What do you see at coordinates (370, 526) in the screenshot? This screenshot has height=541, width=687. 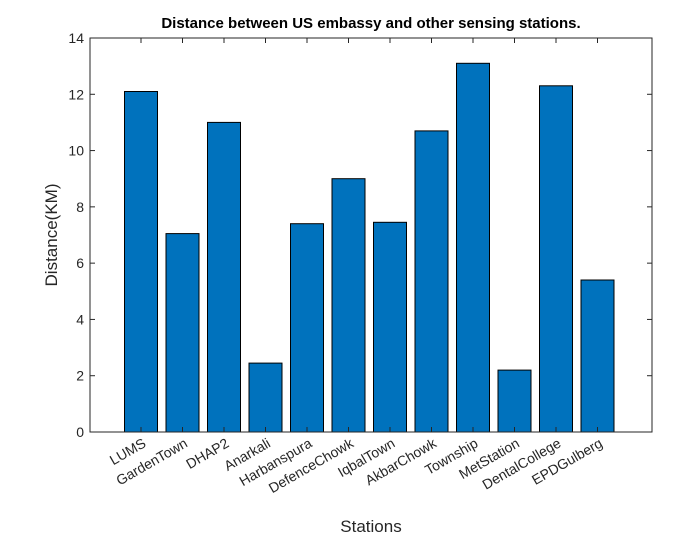 I see `x-axis-label: Stations` at bounding box center [370, 526].